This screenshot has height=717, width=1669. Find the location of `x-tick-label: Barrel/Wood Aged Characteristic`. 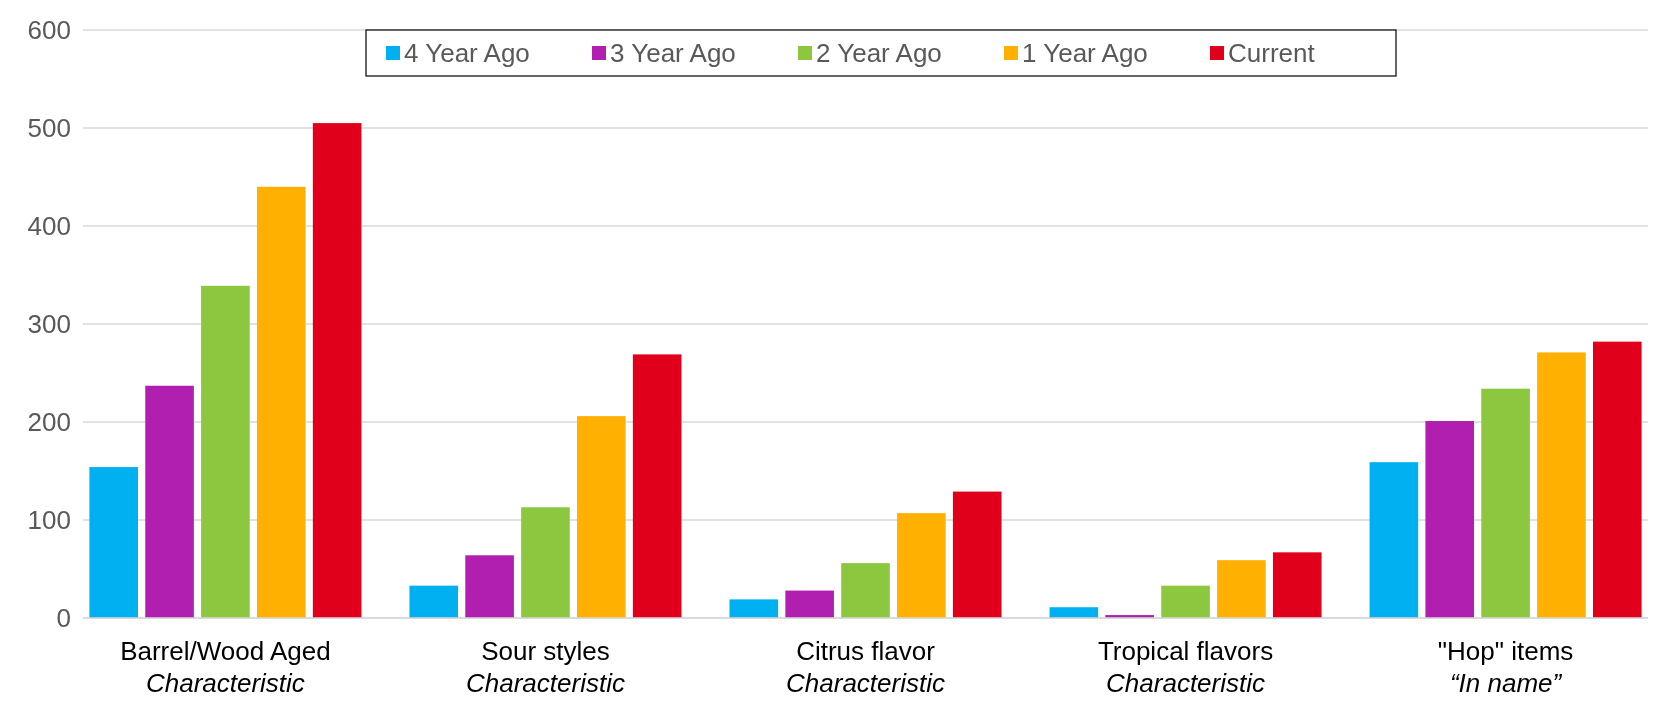

x-tick-label: Barrel/Wood Aged Characteristic is located at coordinates (225, 667).